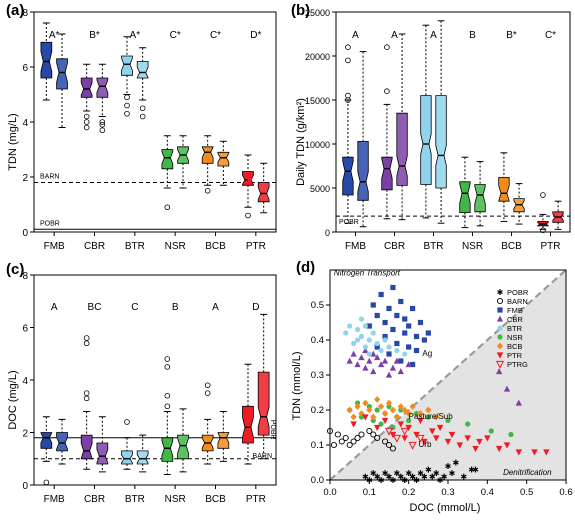 Image resolution: width=575 pixels, height=520 pixels. Describe the element at coordinates (450, 435) in the screenshot. I see `series-ptr` at that location.